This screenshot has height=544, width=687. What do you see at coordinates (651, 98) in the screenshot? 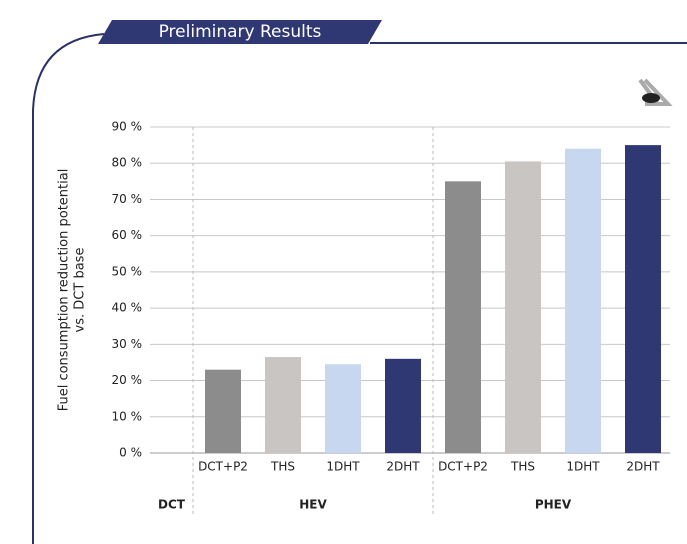
I see `logo-dot` at bounding box center [651, 98].